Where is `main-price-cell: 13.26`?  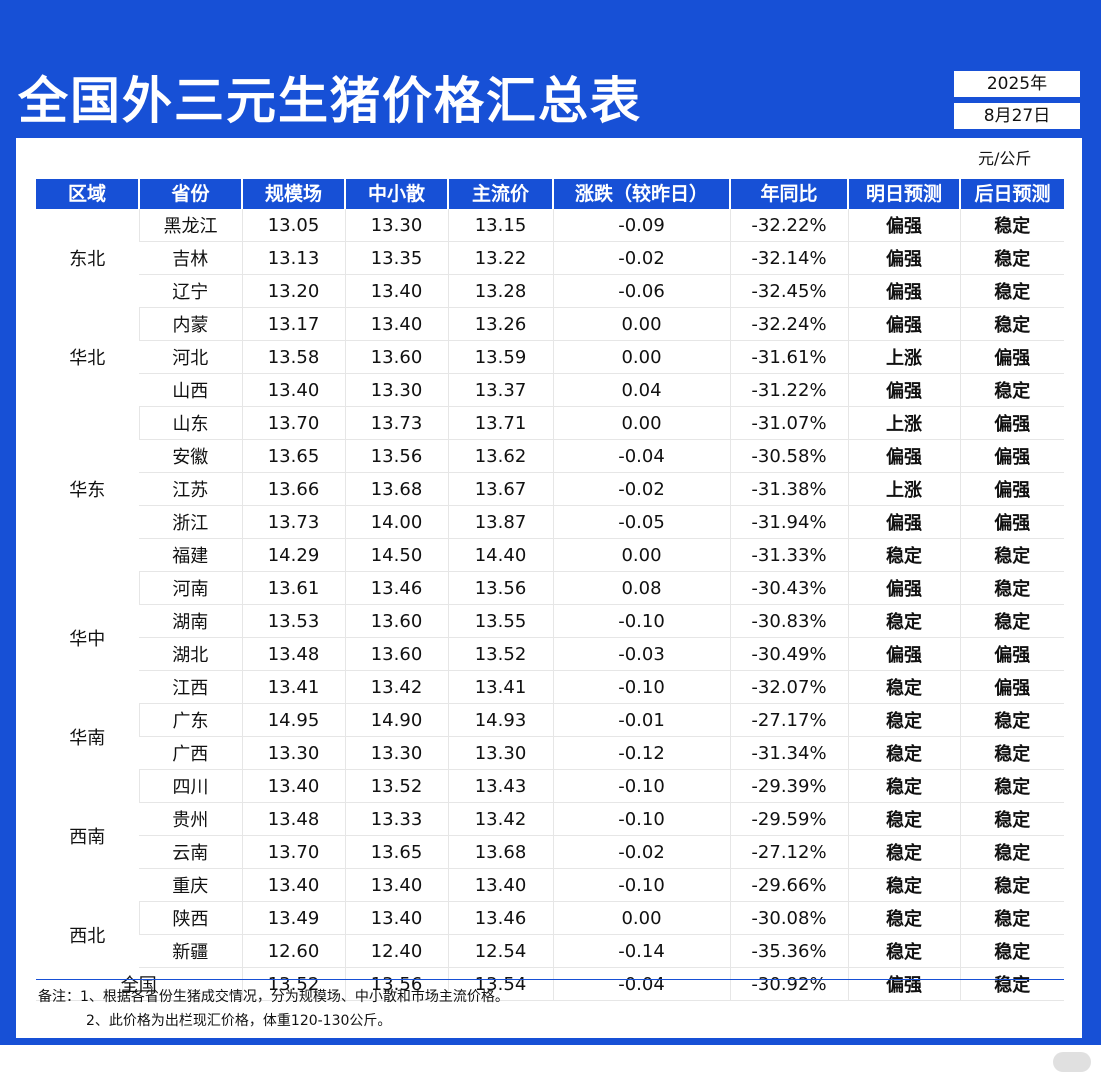
main-price-cell: 13.26 is located at coordinates (500, 324).